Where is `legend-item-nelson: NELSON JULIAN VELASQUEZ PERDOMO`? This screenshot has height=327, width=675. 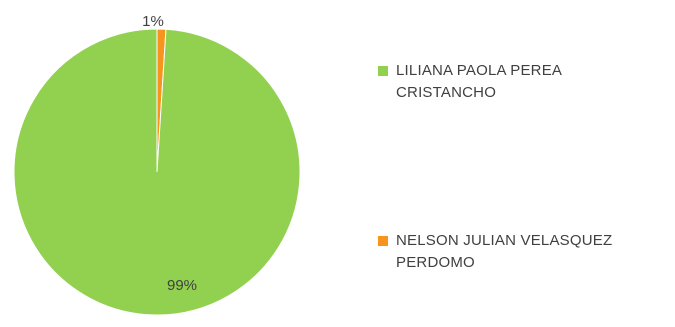
legend-item-nelson: NELSON JULIAN VELASQUEZ PERDOMO is located at coordinates (523, 252).